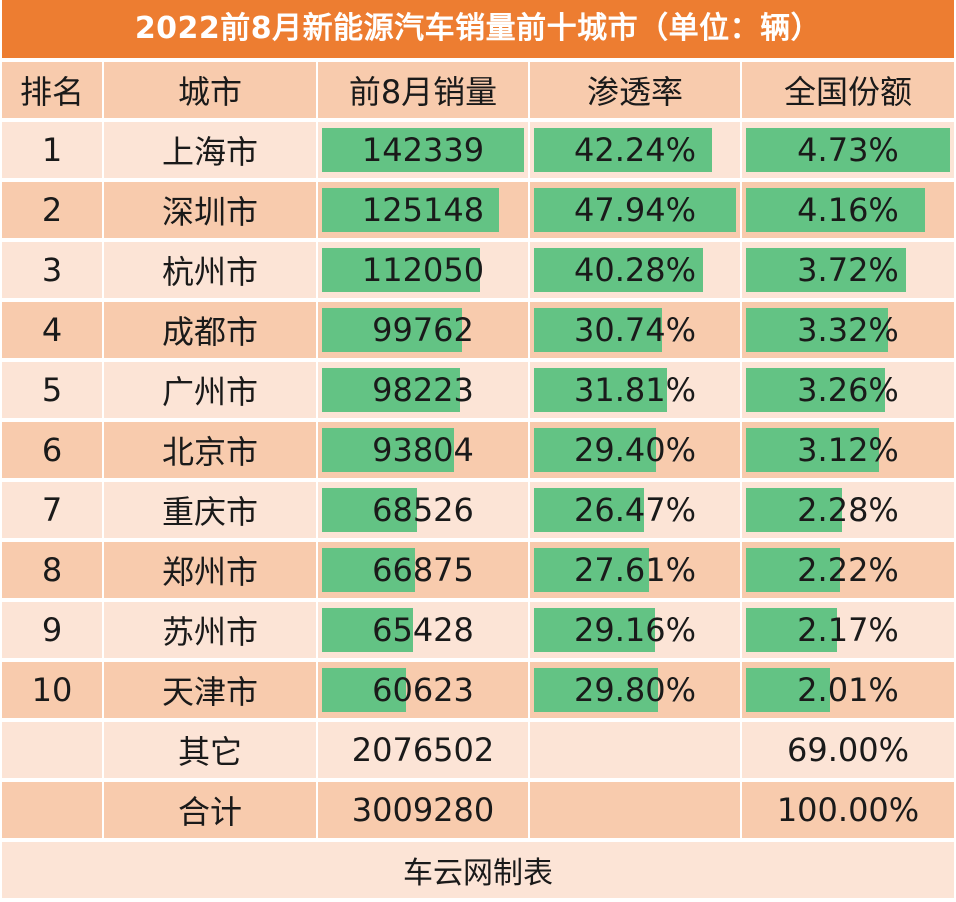  I want to click on city-cell-text: 成都市, so click(209, 332).